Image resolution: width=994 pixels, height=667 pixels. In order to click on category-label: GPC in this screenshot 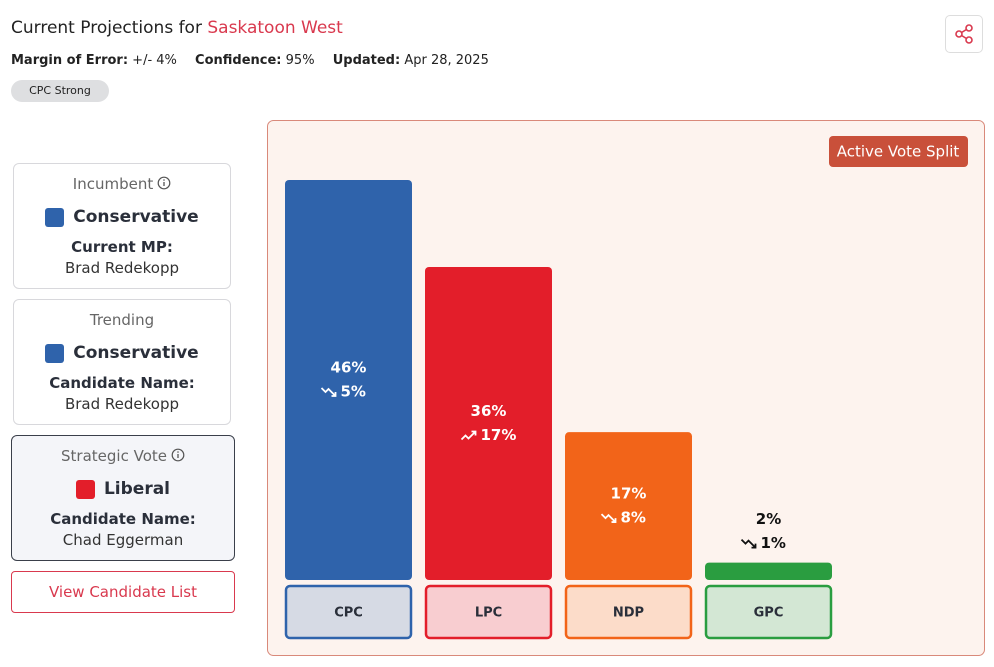, I will do `click(769, 613)`.